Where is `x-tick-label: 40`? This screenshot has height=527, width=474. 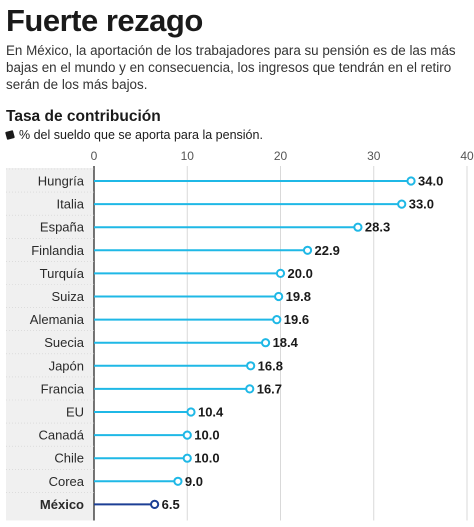 x-tick-label: 40 is located at coordinates (467, 156).